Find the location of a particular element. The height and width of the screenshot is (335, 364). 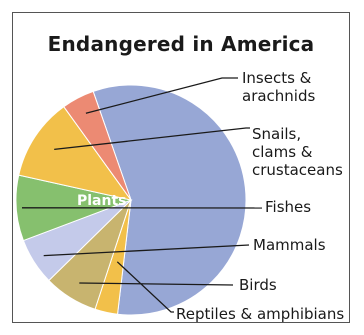

chart-title: Endangered in America is located at coordinates (181, 44).